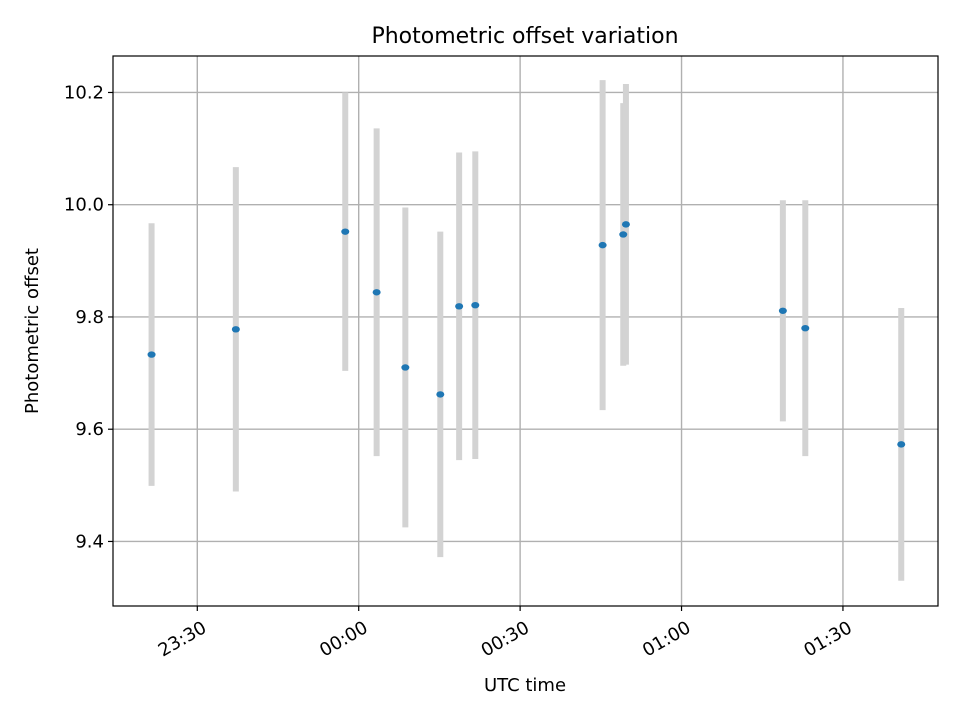  What do you see at coordinates (84, 205) in the screenshot?
I see `y-tick-label: 10.0` at bounding box center [84, 205].